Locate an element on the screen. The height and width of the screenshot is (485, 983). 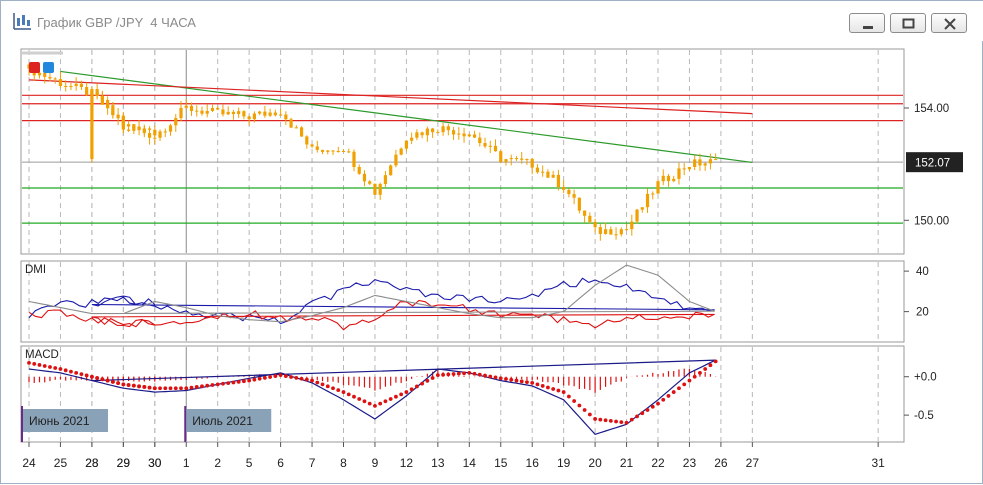
x-tick-label: 16 is located at coordinates (533, 463).